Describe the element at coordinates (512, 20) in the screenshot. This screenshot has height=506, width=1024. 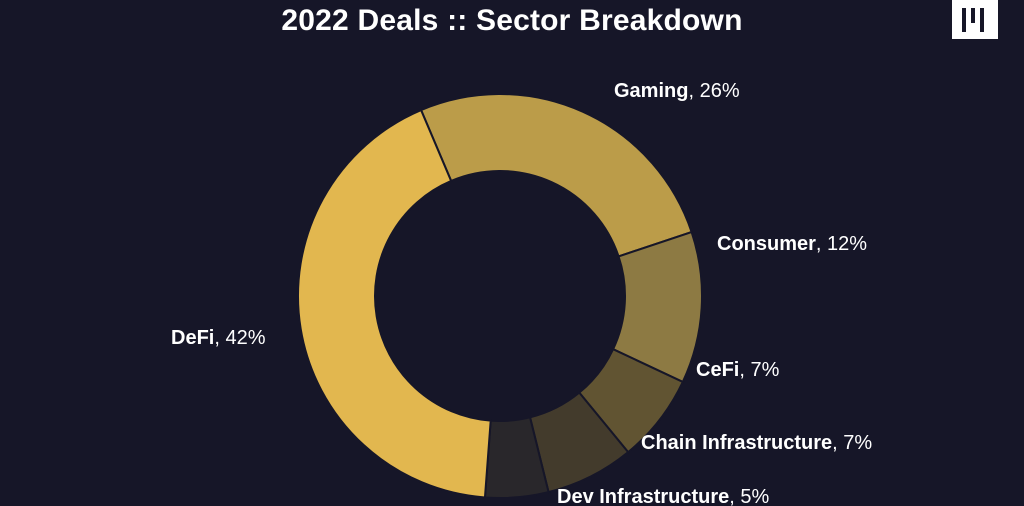
I see `page-title: 2022 Deals :: Sector Breakdown` at that location.